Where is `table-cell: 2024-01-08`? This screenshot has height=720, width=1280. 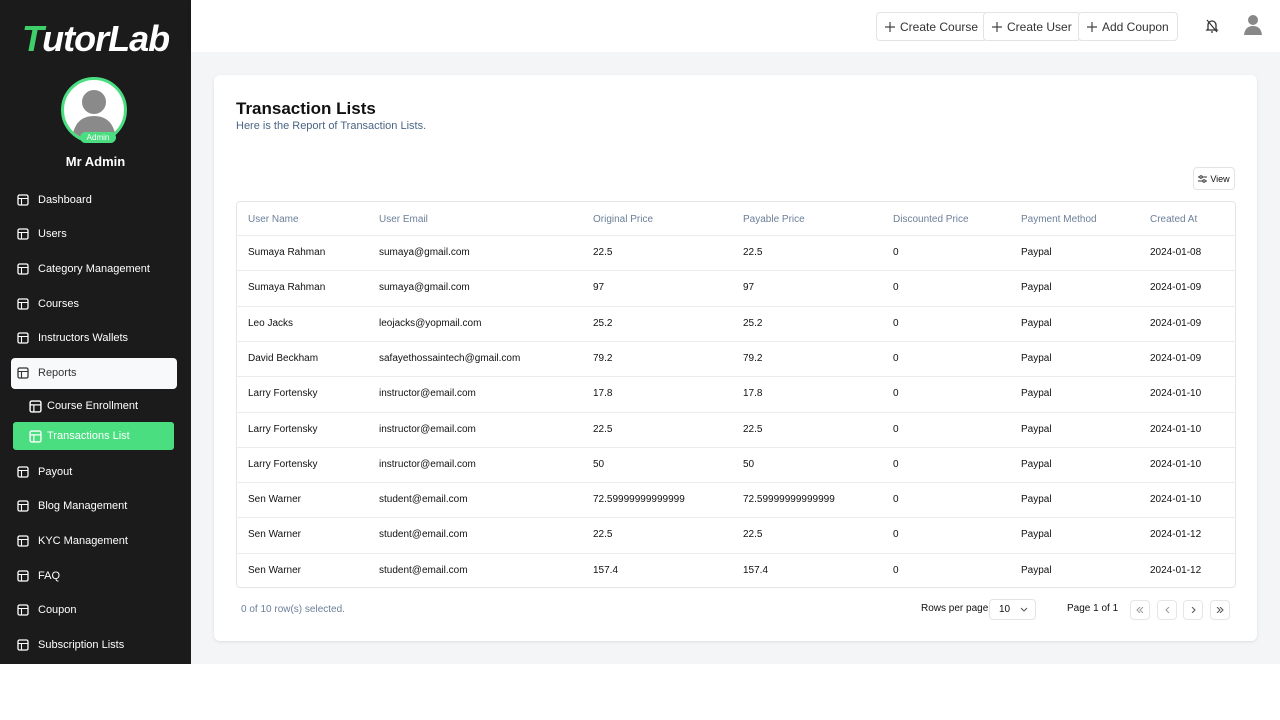 table-cell: 2024-01-08 is located at coordinates (1176, 252).